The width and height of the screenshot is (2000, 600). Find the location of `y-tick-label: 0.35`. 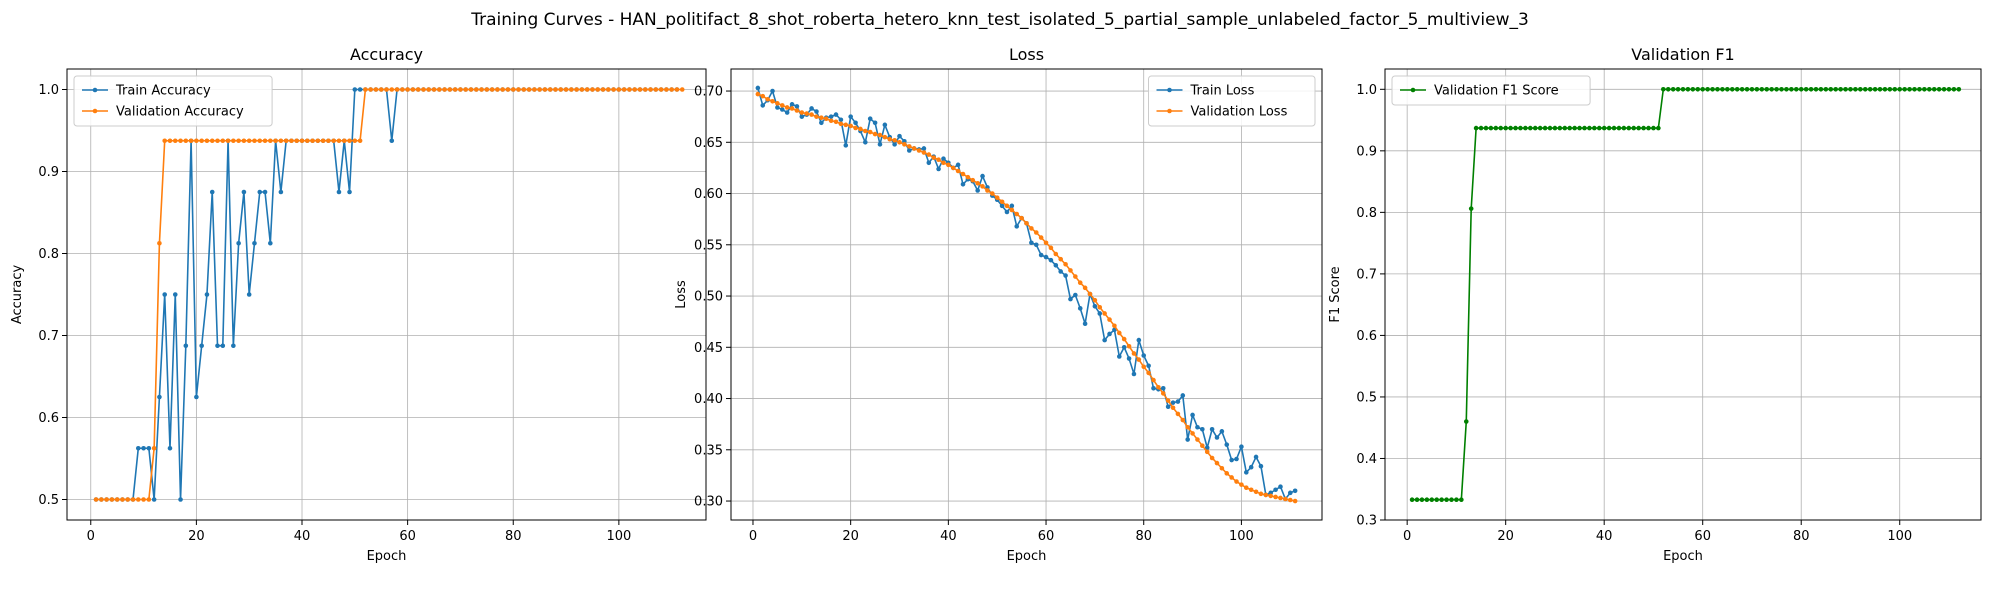

y-tick-label: 0.35 is located at coordinates (708, 450).